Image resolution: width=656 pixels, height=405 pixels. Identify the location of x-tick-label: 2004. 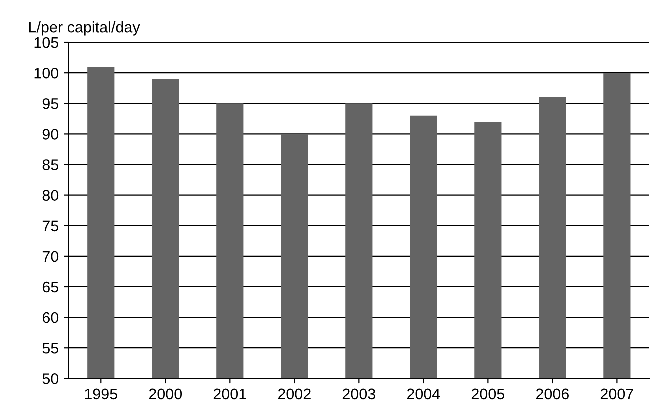
(423, 394).